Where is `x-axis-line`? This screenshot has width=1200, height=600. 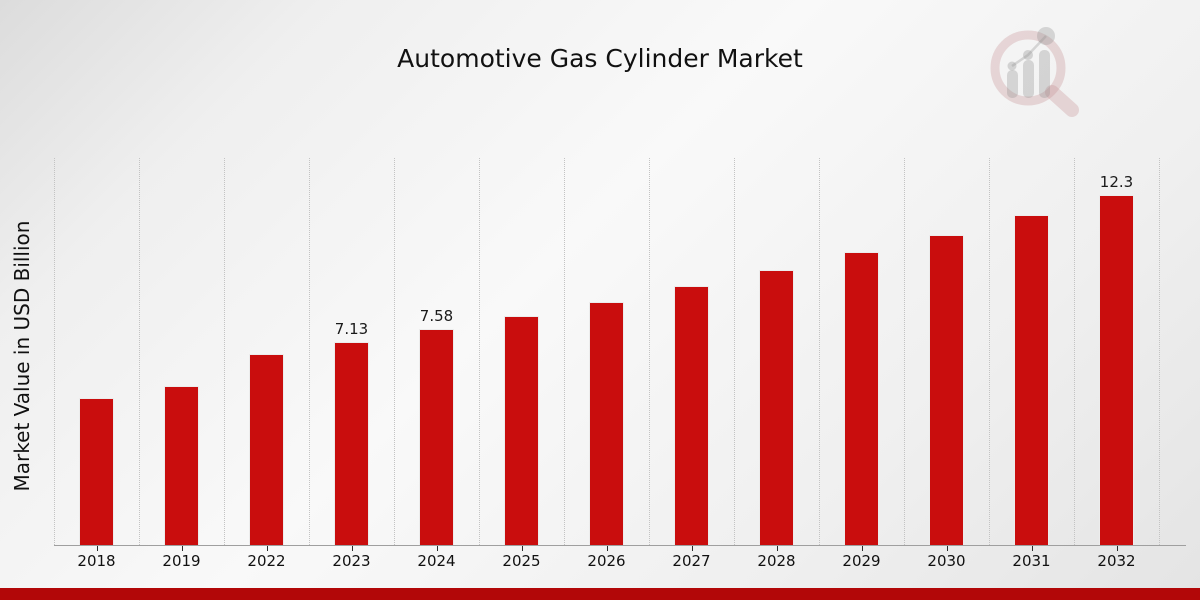 x-axis-line is located at coordinates (620, 545).